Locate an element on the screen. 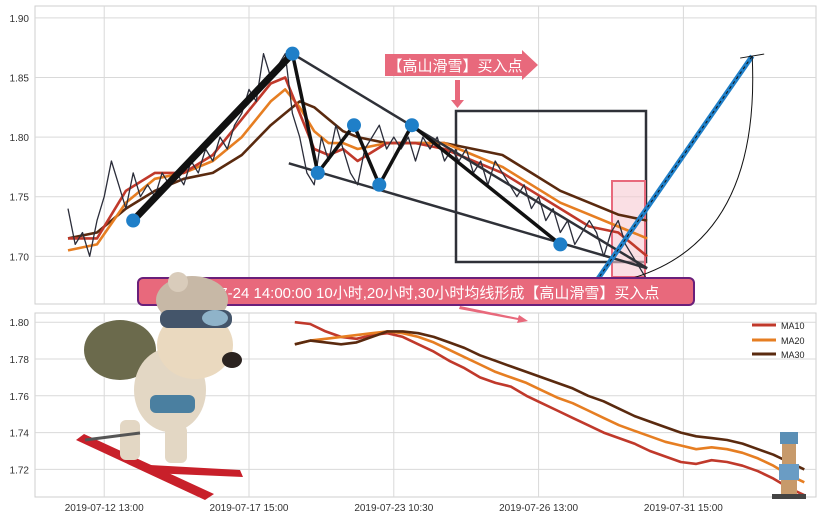  pixel-skier-sprite is located at coordinates (789, 465).